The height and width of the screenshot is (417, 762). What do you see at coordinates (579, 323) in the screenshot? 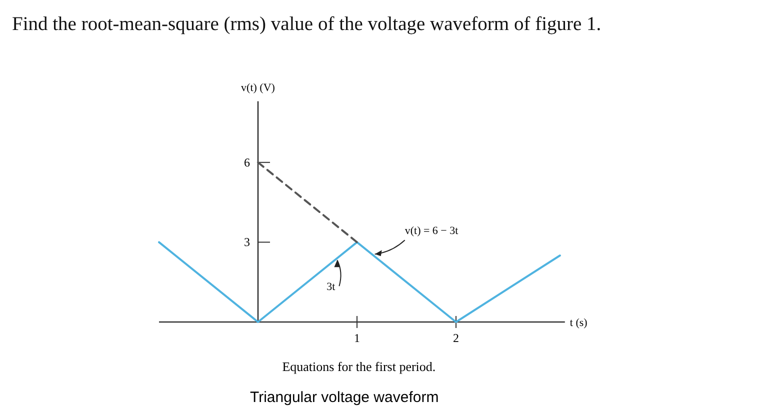
I see `x-axis-title: t (s)` at bounding box center [579, 323].